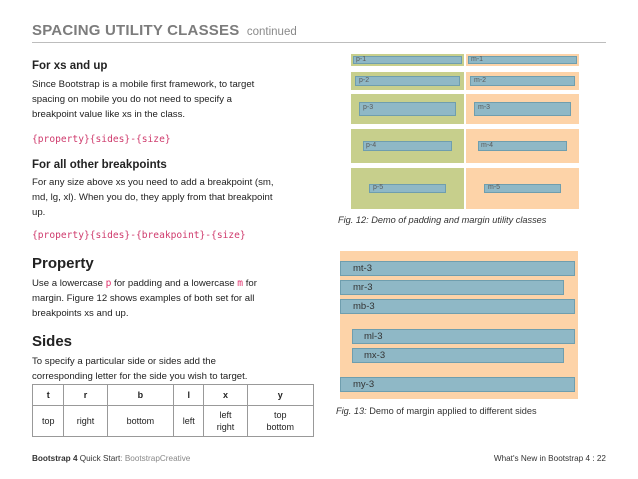  What do you see at coordinates (480, 80) in the screenshot?
I see `margin-label: m-2` at bounding box center [480, 80].